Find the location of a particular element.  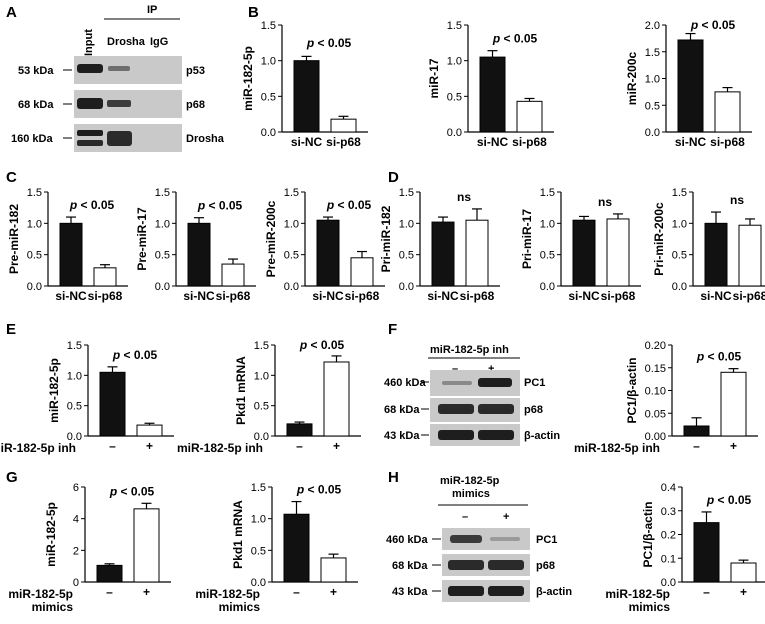

panel-letter-b: B is located at coordinates (253, 12).